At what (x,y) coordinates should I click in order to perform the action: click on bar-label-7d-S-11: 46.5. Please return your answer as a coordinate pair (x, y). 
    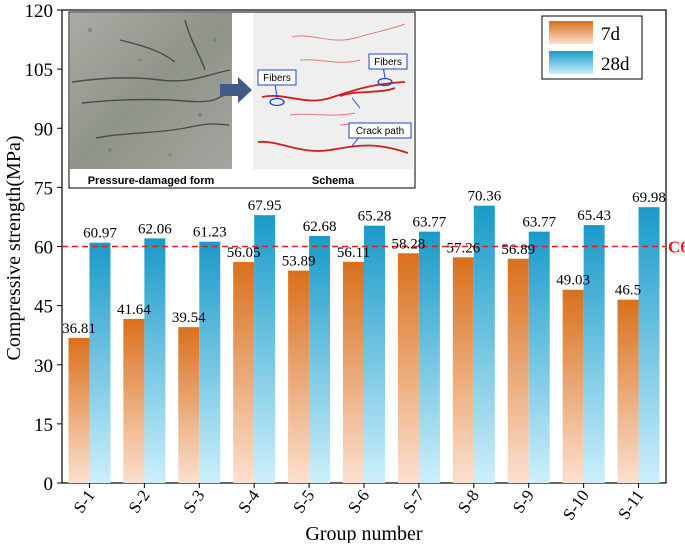
    Looking at the image, I should click on (628, 291).